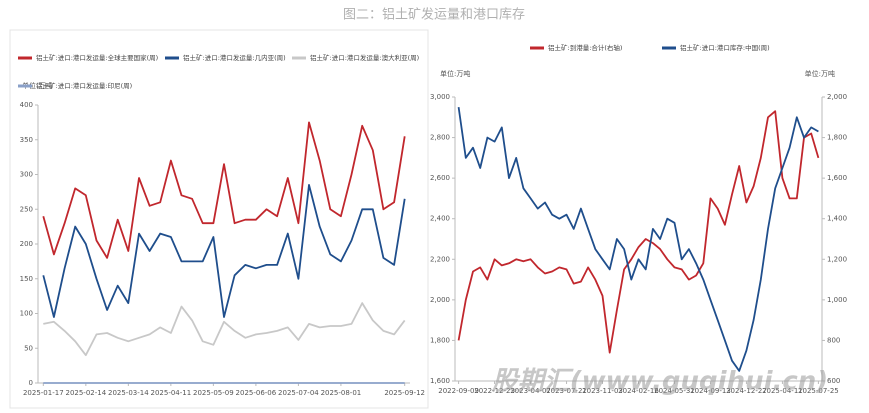  I want to click on y2-tick-label: 600, so click(833, 381).